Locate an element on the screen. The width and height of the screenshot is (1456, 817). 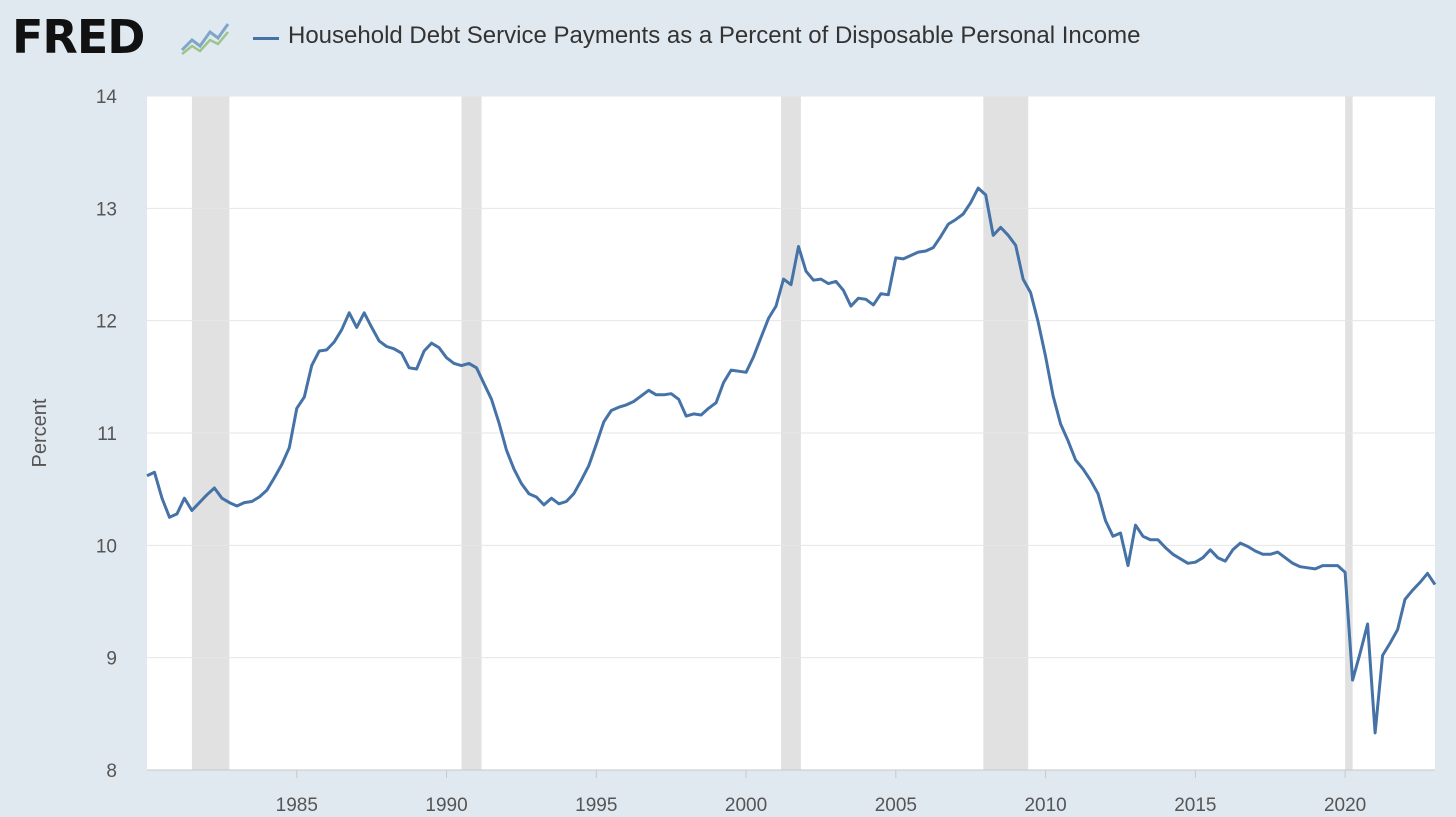
y-tick-label: 12 is located at coordinates (106, 322).